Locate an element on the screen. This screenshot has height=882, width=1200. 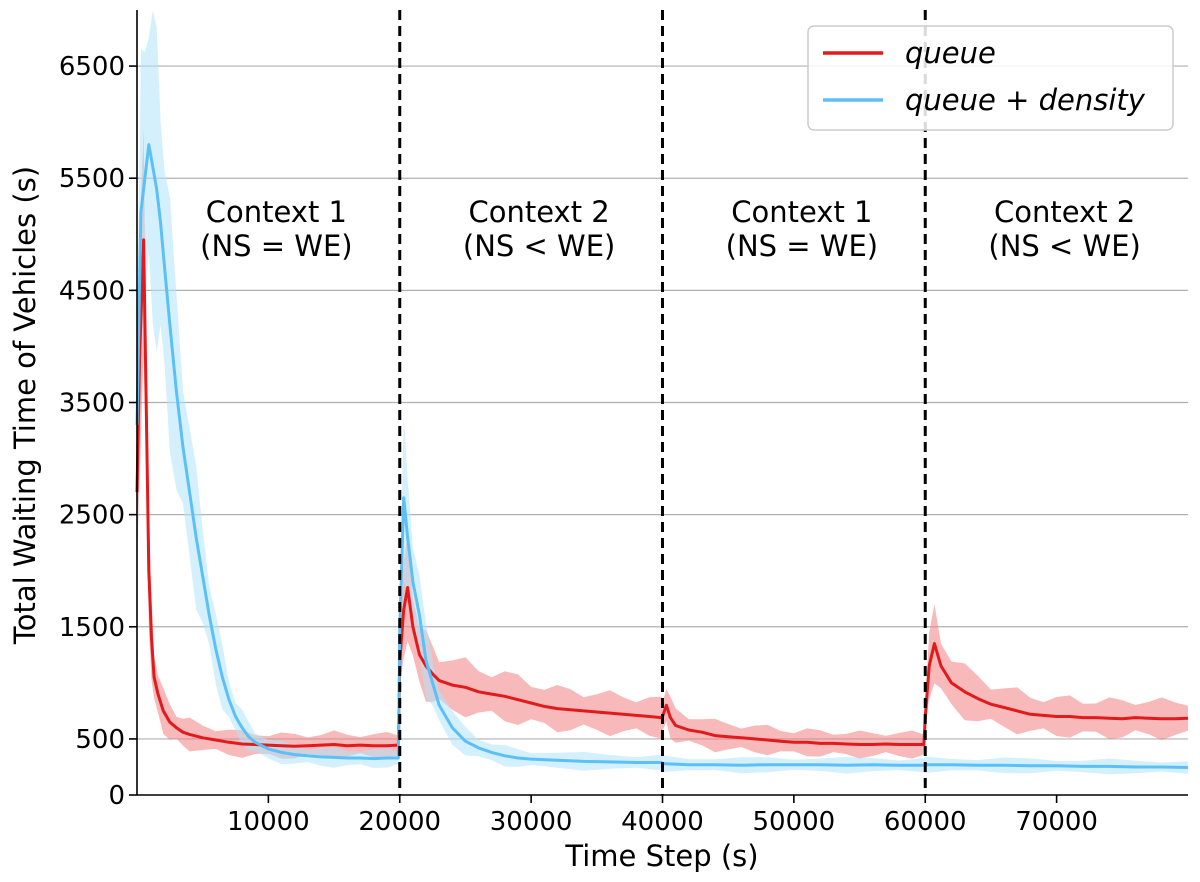
y-tick-label-500: 500 is located at coordinates (100, 740).